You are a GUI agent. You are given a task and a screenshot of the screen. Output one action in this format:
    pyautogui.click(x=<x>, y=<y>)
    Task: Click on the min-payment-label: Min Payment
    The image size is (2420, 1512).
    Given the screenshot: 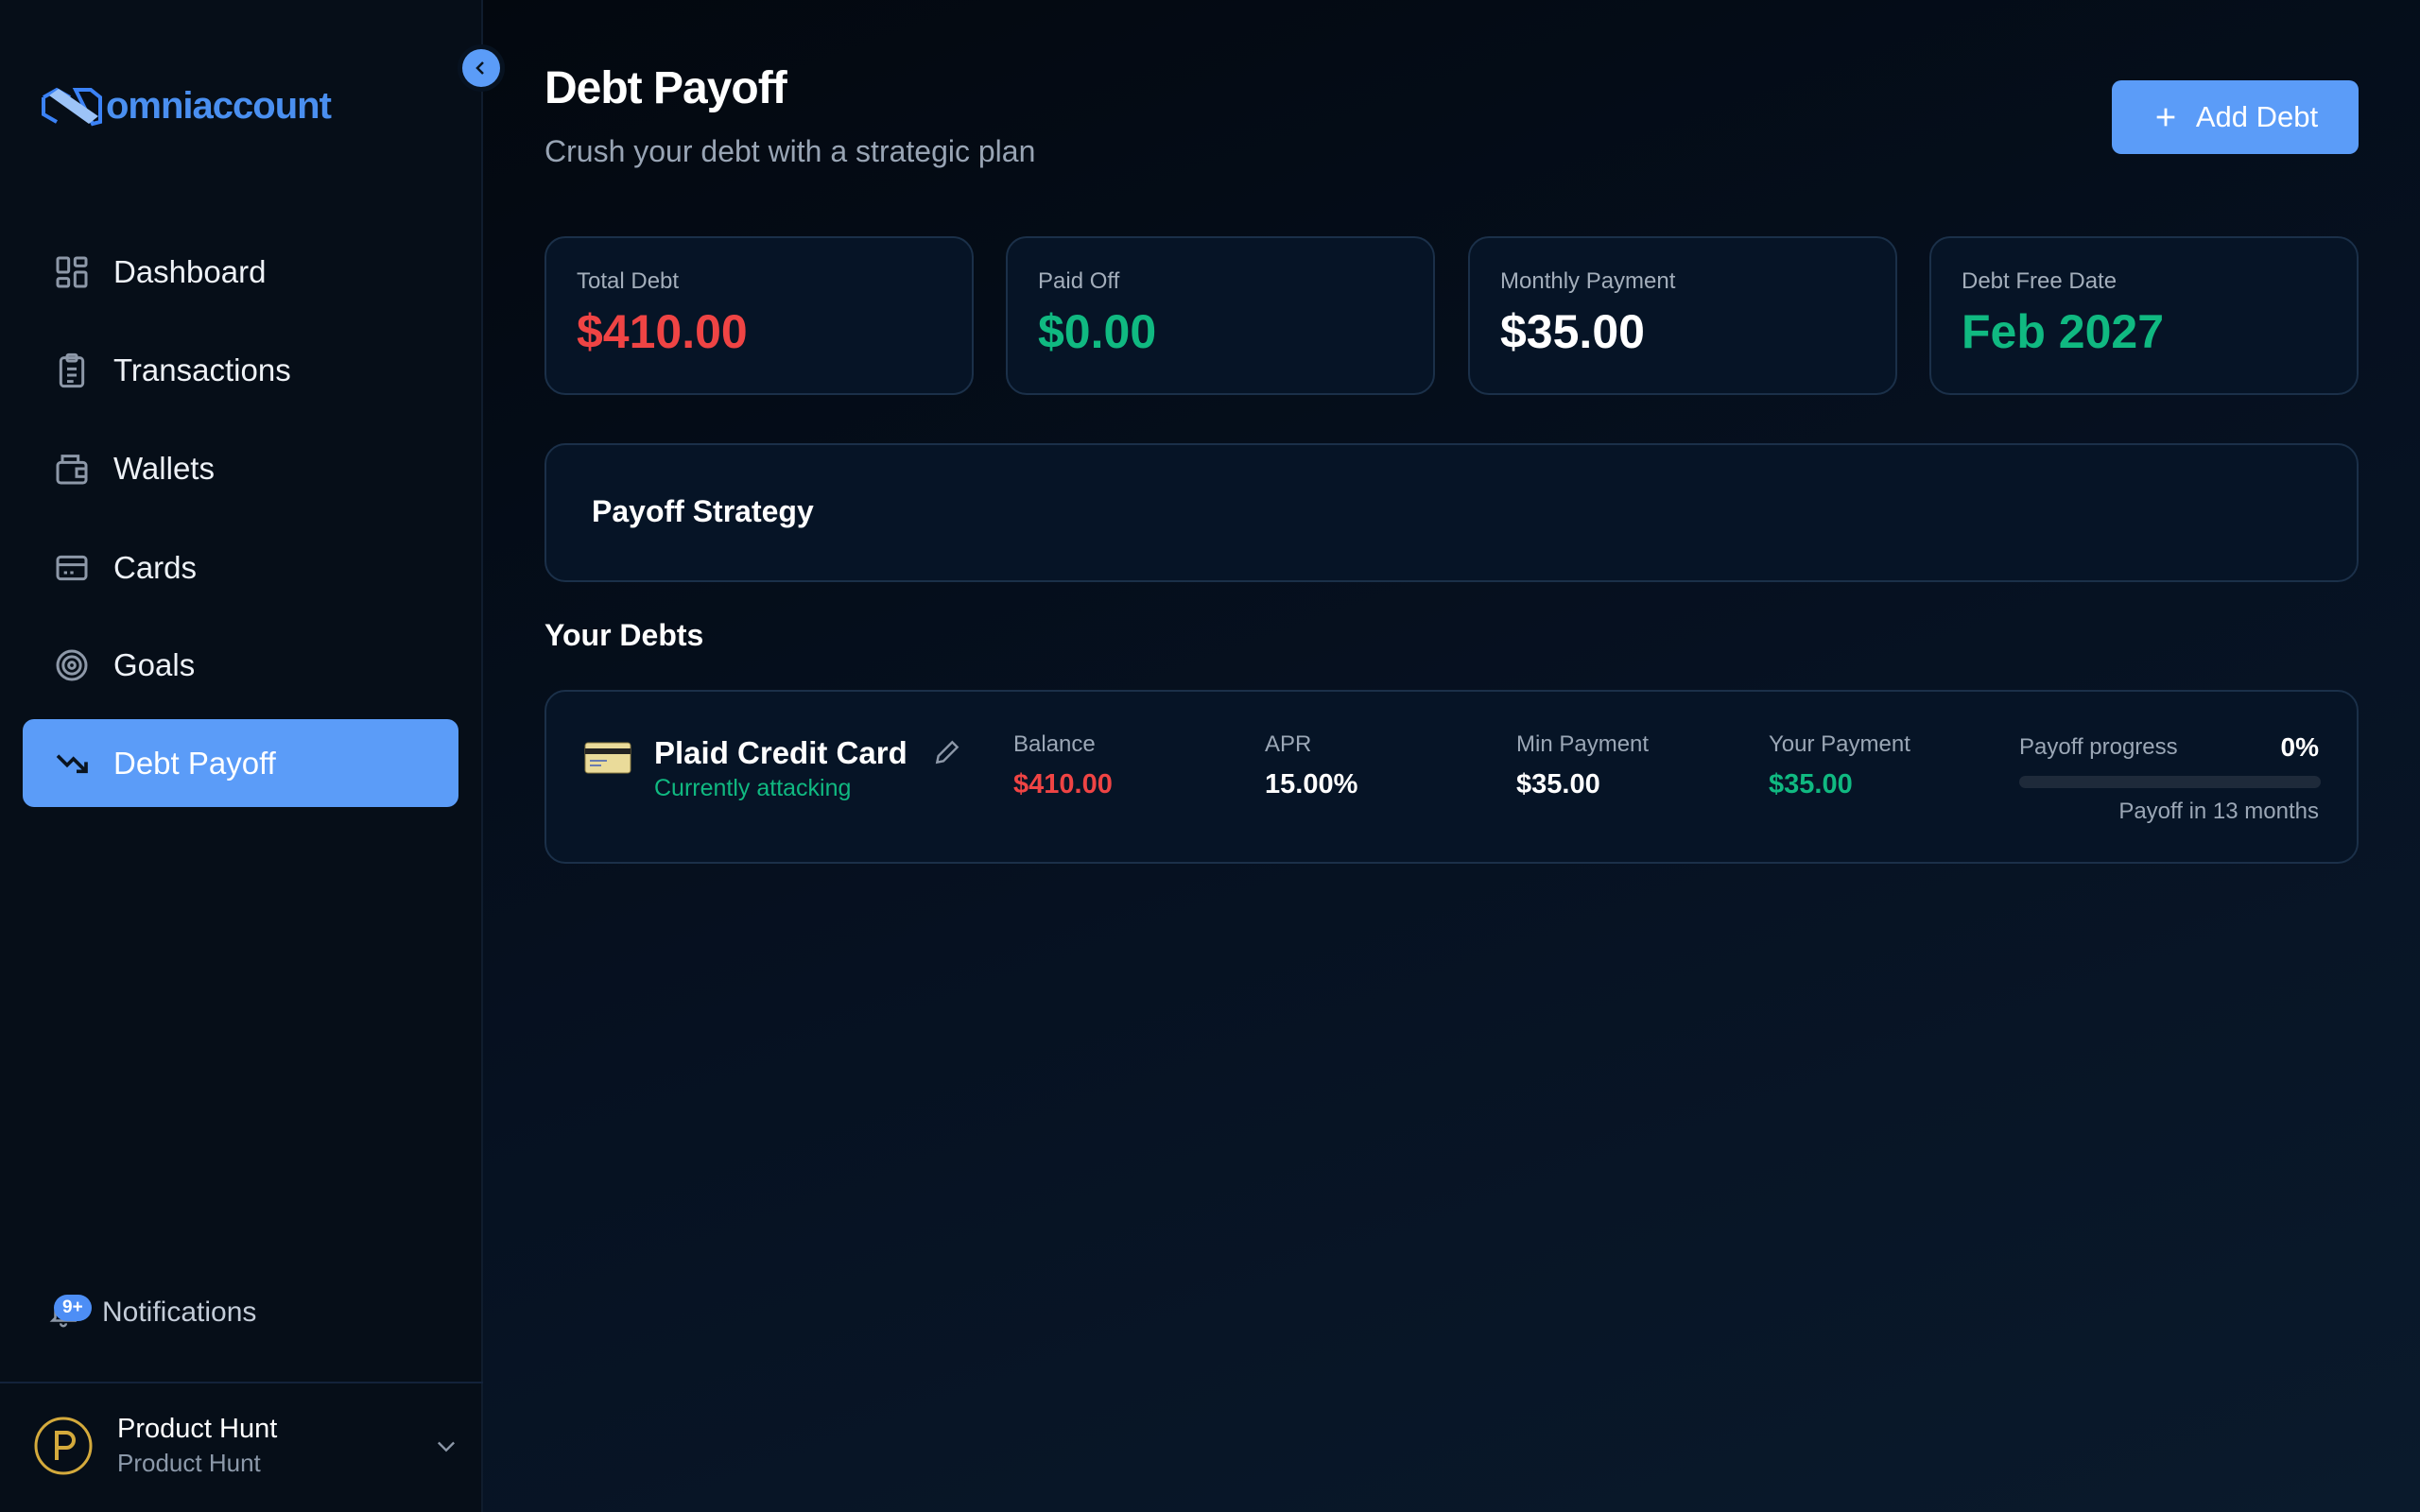 What is the action you would take?
    pyautogui.click(x=1583, y=744)
    